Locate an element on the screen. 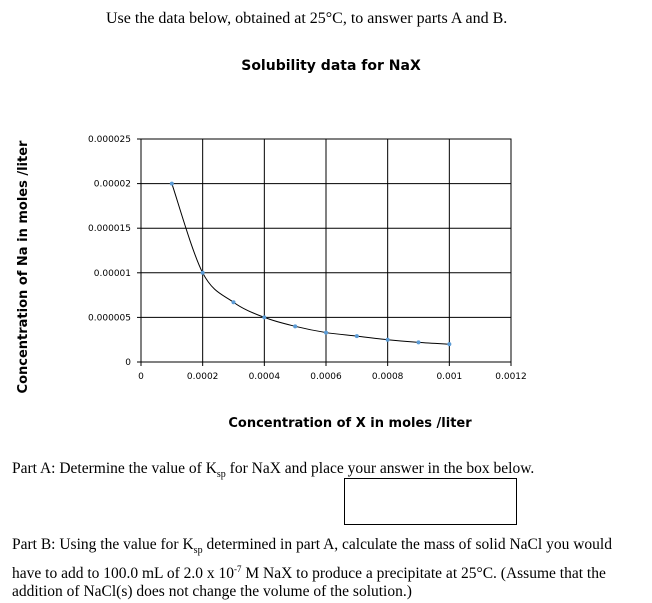 The width and height of the screenshot is (652, 603). x-tick-label: 0.0012 is located at coordinates (511, 377).